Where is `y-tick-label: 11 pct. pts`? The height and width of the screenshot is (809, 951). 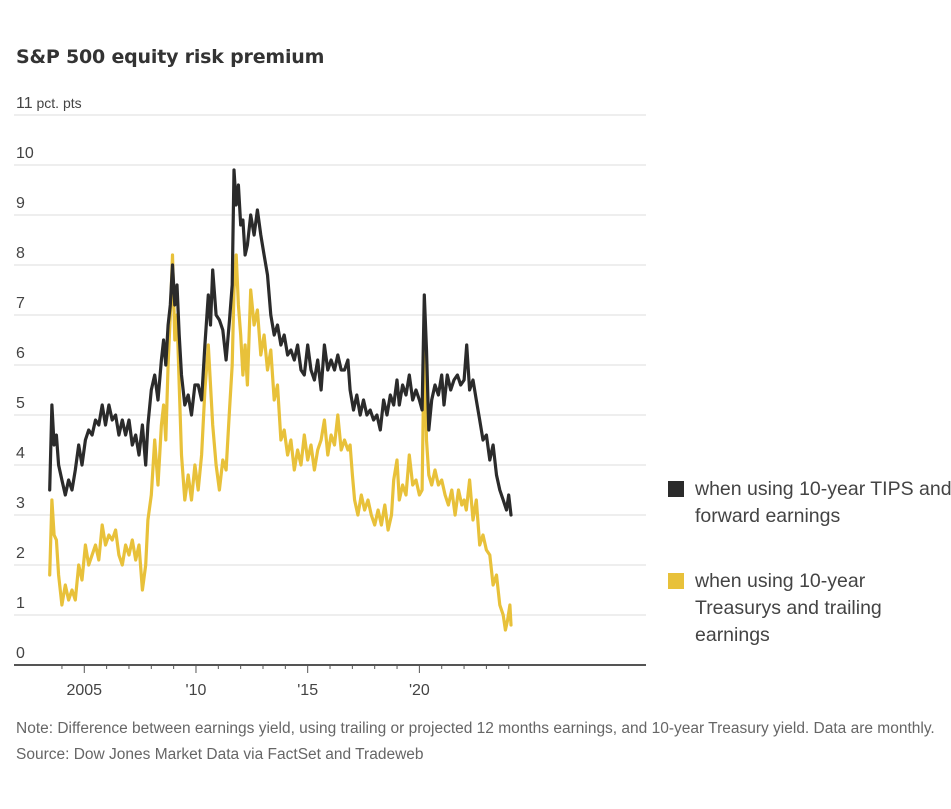 y-tick-label: 11 pct. pts is located at coordinates (49, 103).